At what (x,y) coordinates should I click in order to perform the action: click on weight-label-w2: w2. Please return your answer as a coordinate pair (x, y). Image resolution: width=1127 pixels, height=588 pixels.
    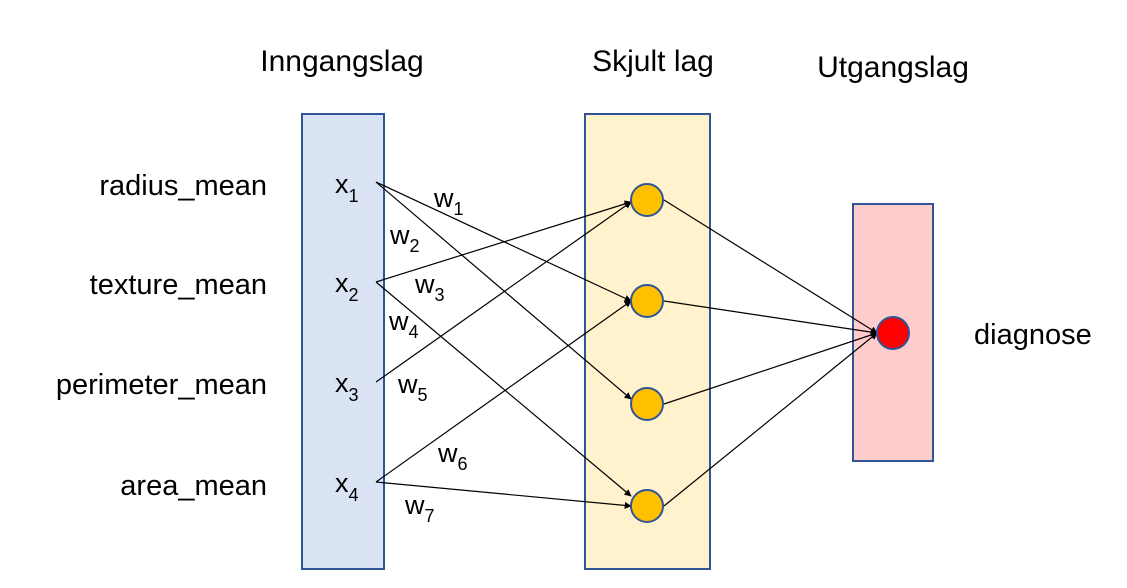
    Looking at the image, I should click on (404, 238).